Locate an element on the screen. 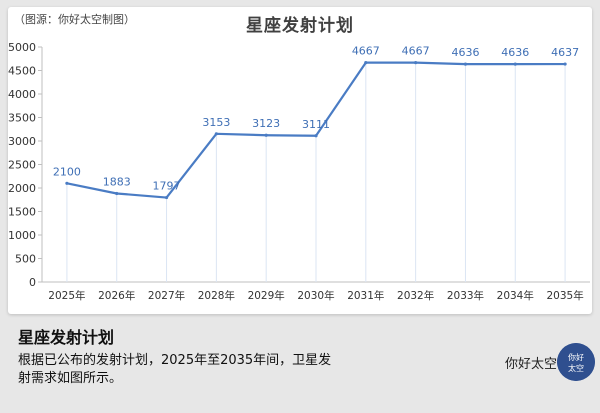 The width and height of the screenshot is (600, 413). footer-description: 根据已公布的发射计划，2025年至2035年间，卫星发射需求如图所示。 is located at coordinates (175, 369).